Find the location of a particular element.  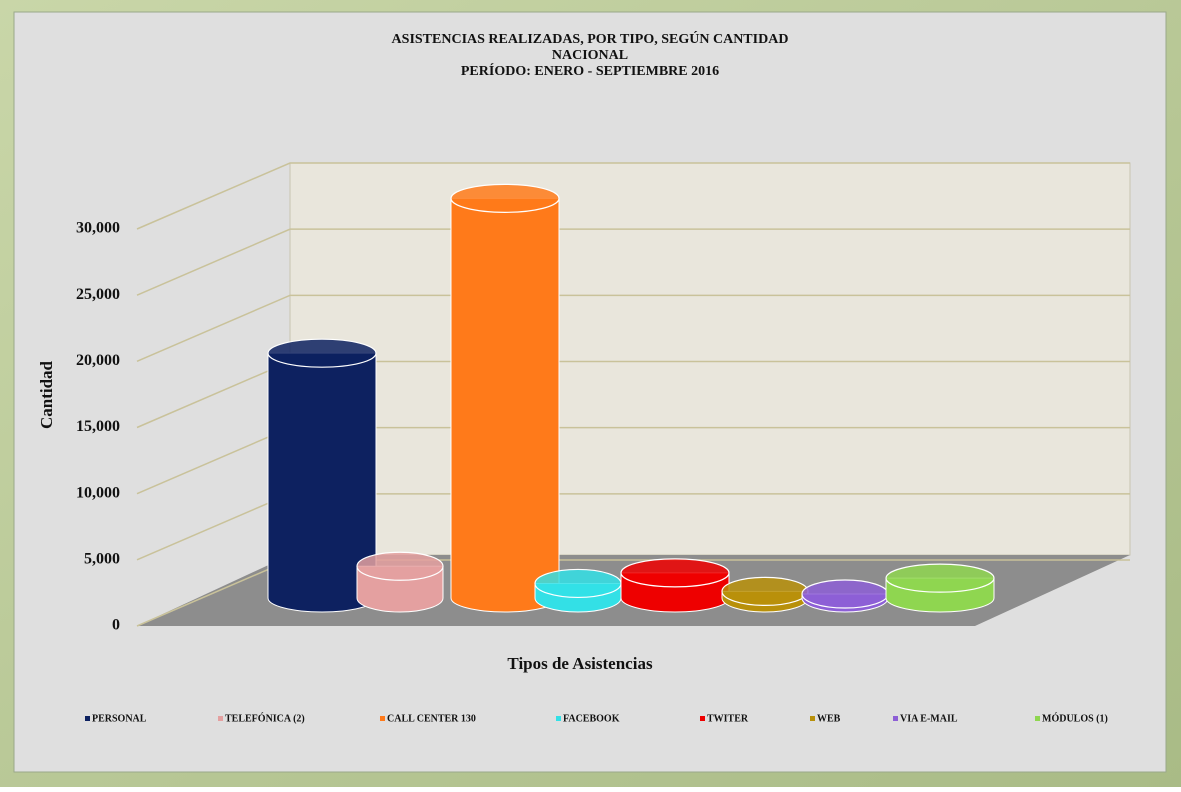

legend-label: MÓDULOS (1) is located at coordinates (1075, 718).